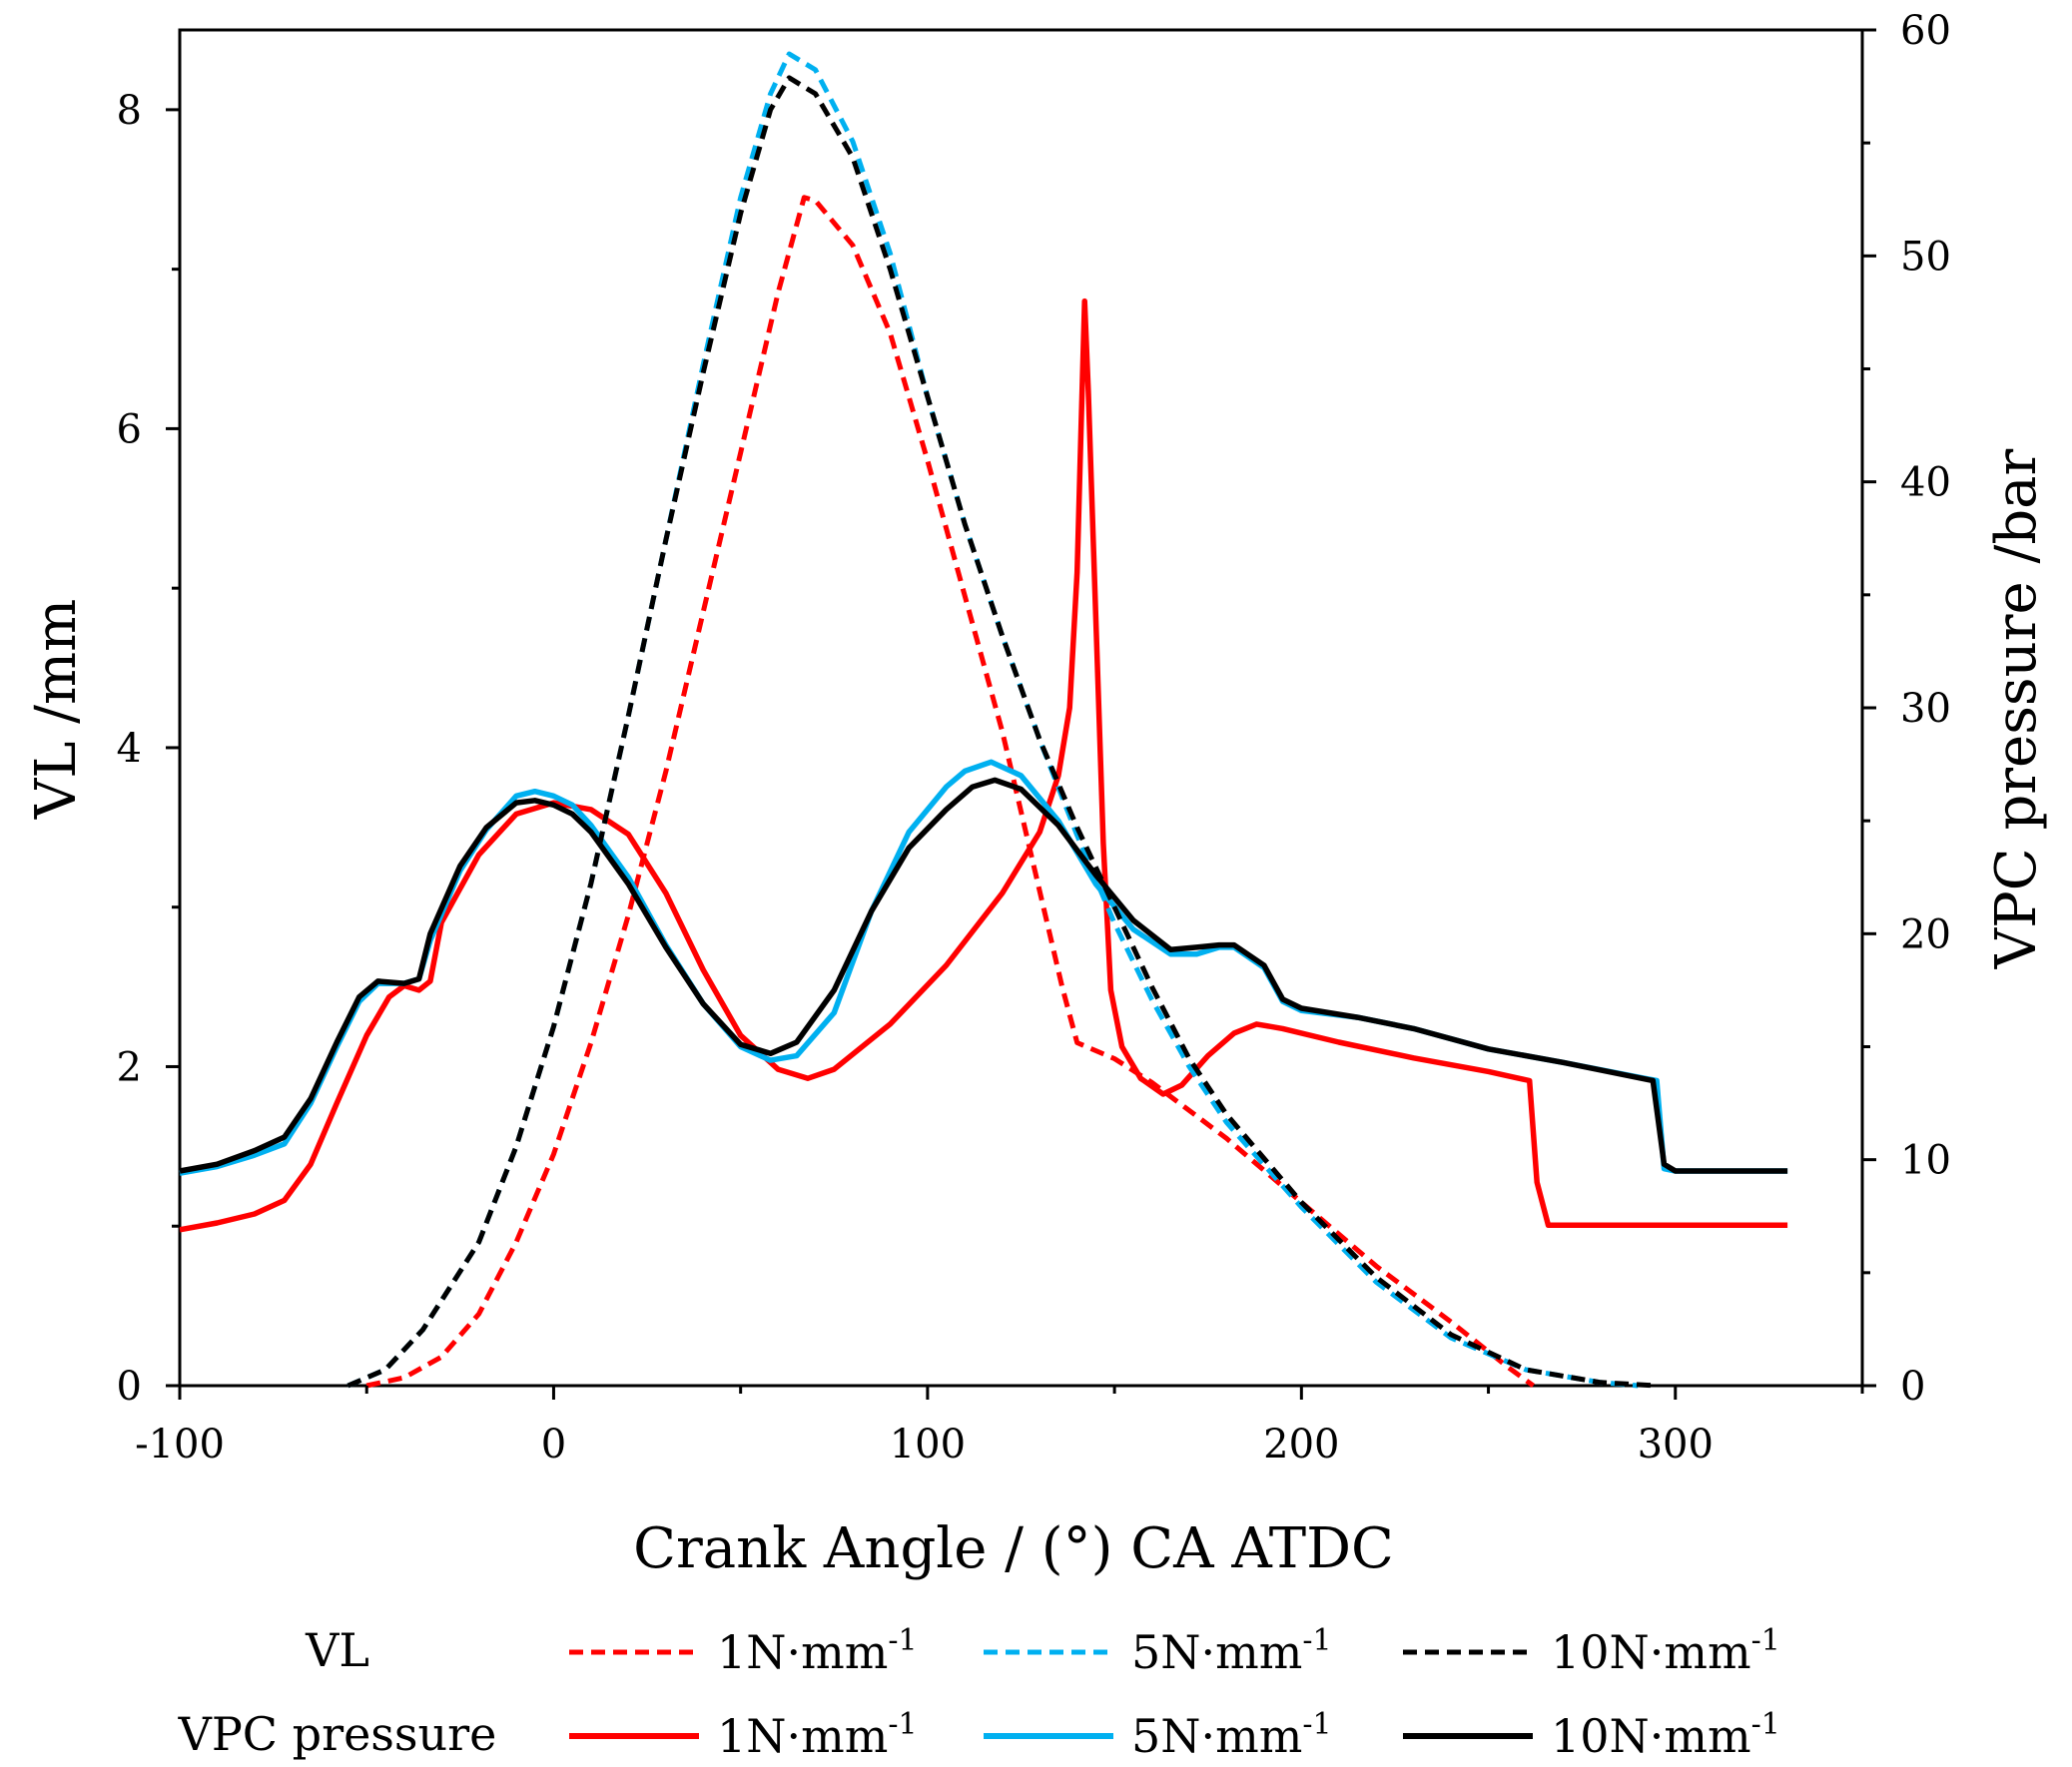  What do you see at coordinates (129, 111) in the screenshot?
I see `y-left-tick-label: 8` at bounding box center [129, 111].